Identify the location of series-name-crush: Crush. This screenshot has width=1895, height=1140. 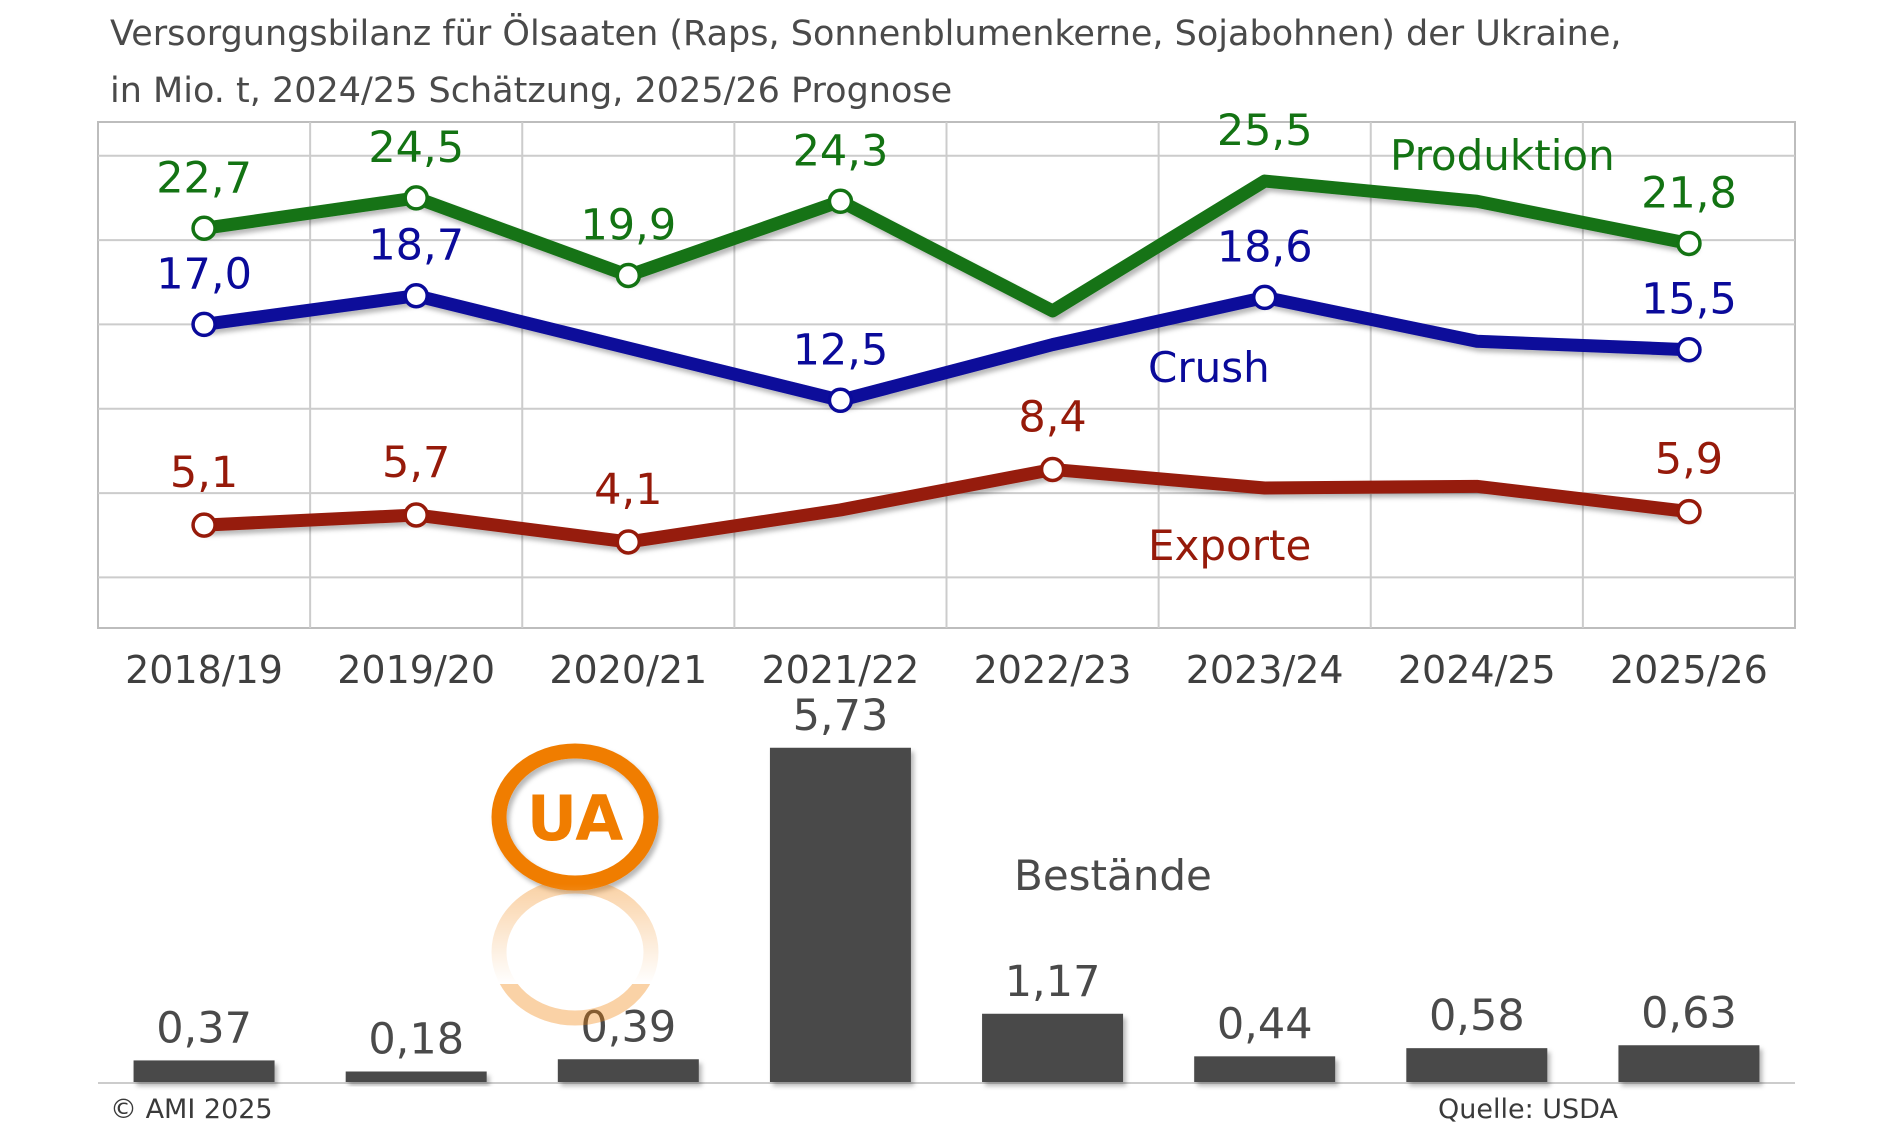
(1209, 367).